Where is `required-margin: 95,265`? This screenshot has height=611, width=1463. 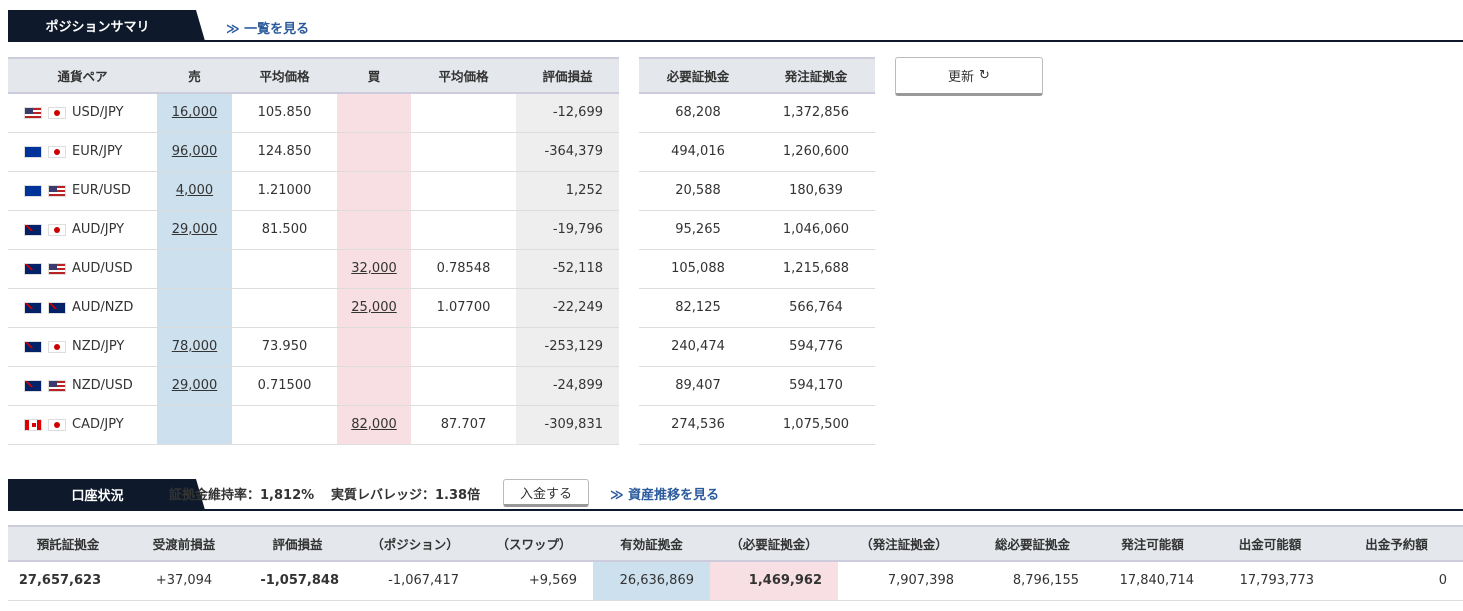 required-margin: 95,265 is located at coordinates (698, 230).